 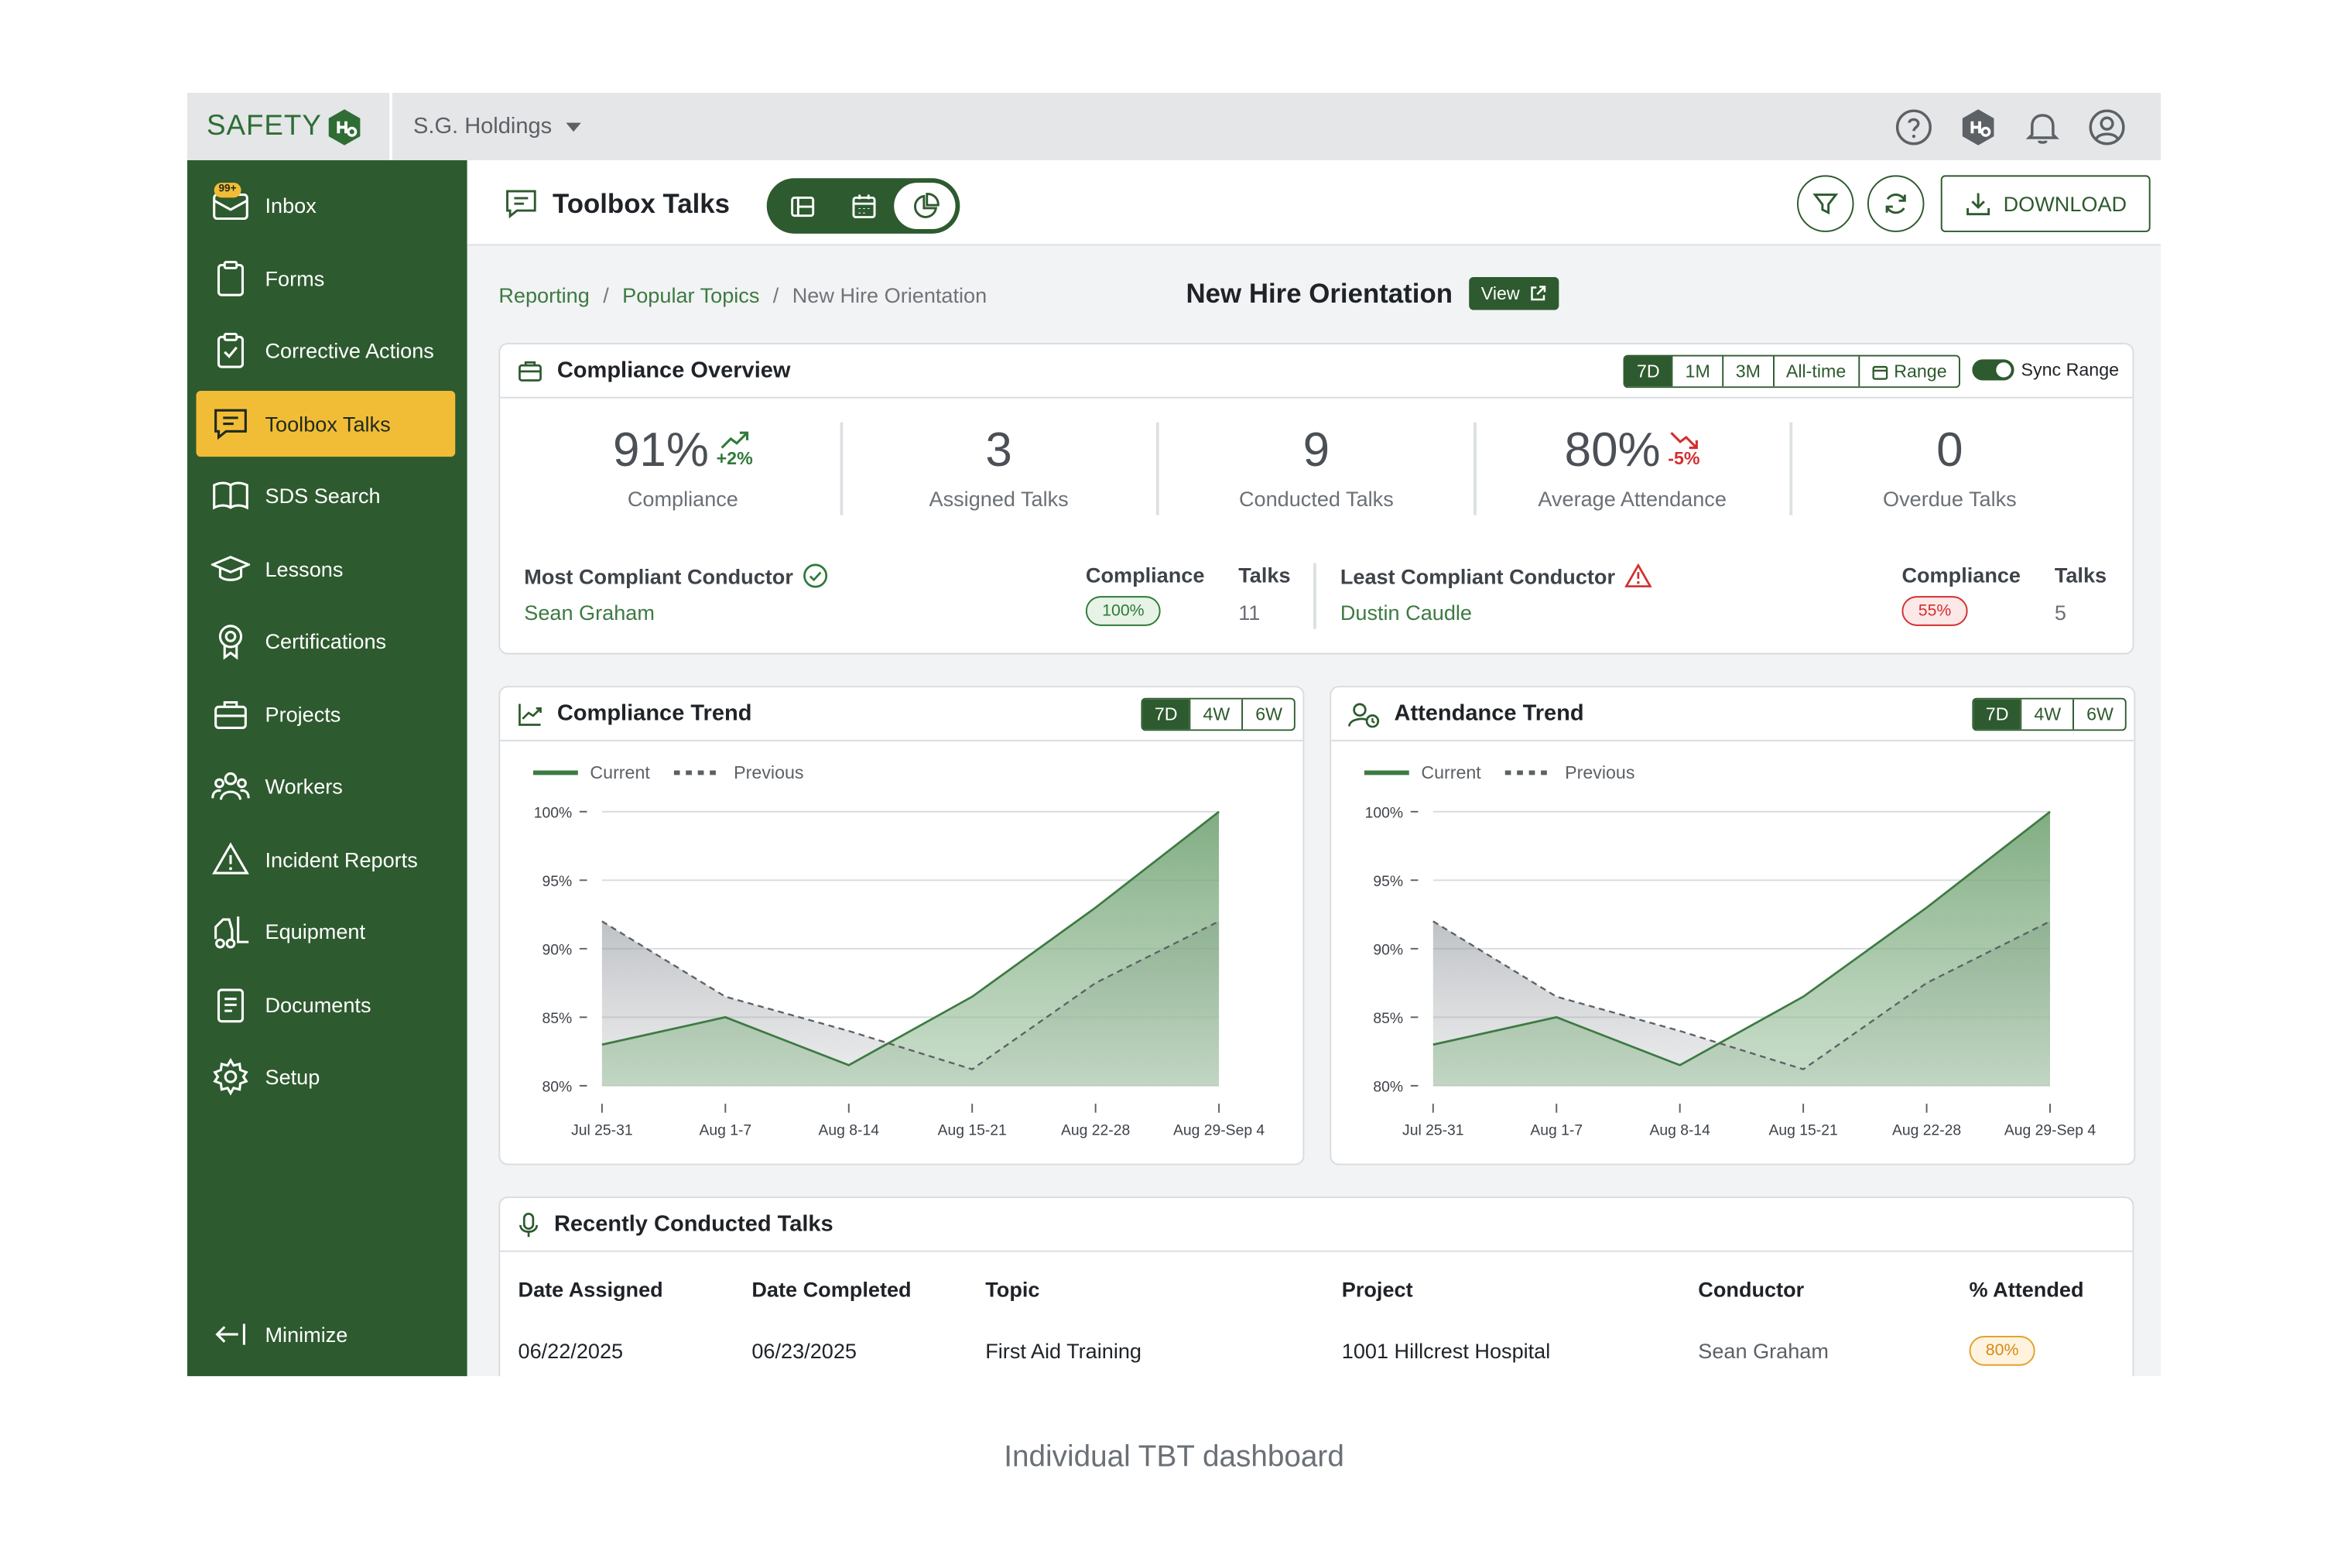 What do you see at coordinates (325, 278) in the screenshot?
I see `sidebar-item-forms: Forms` at bounding box center [325, 278].